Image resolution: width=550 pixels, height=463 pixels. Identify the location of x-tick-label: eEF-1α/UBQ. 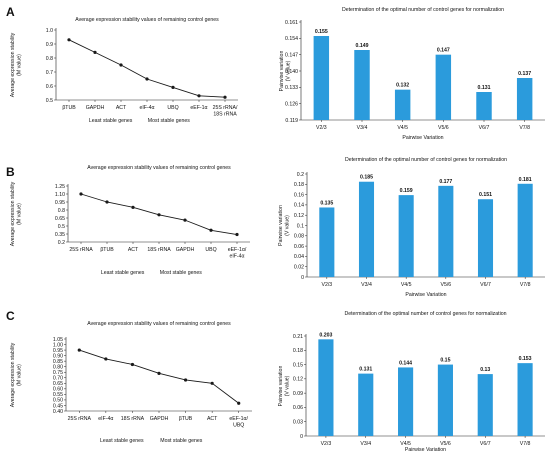
(238, 422).